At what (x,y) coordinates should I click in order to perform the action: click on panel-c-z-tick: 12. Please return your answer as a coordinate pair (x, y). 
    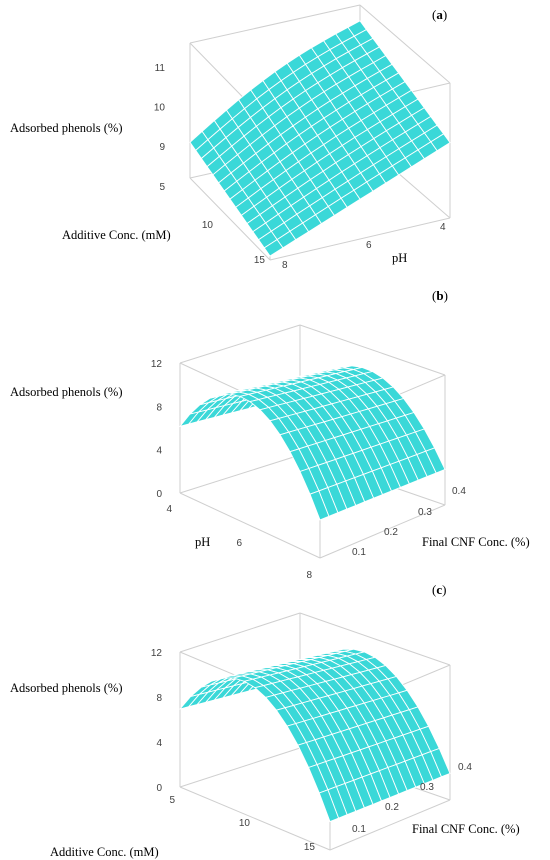
    Looking at the image, I should click on (157, 653).